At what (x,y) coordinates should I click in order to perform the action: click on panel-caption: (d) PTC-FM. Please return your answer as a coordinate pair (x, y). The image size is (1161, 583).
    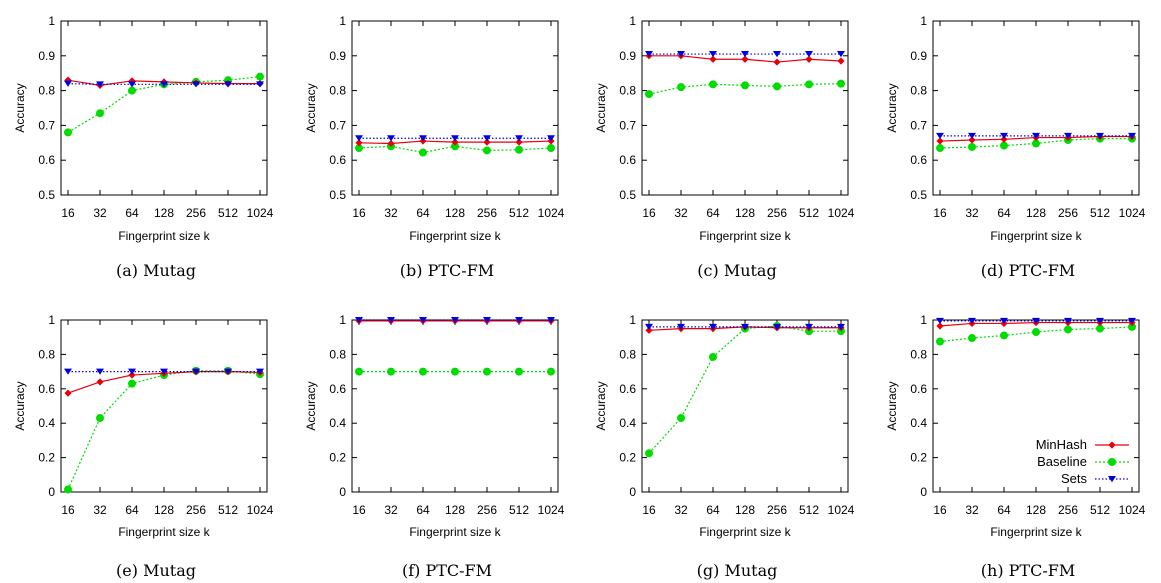
    Looking at the image, I should click on (1028, 270).